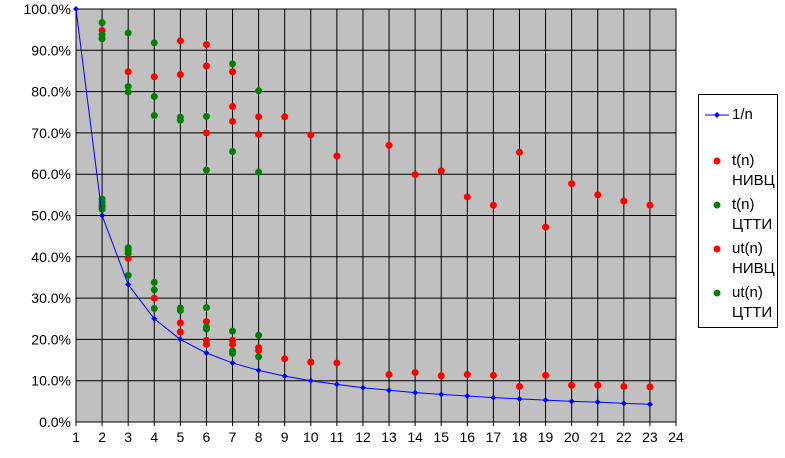 The width and height of the screenshot is (785, 458). Describe the element at coordinates (180, 437) in the screenshot. I see `x-tick-label: 5` at that location.